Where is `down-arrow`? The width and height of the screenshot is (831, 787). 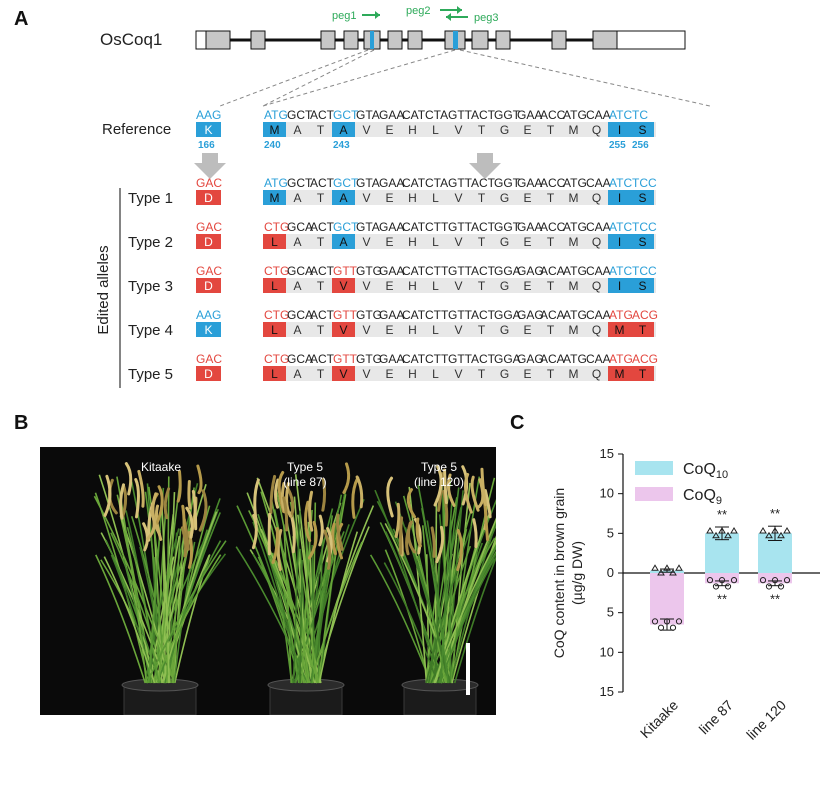 down-arrow is located at coordinates (210, 166).